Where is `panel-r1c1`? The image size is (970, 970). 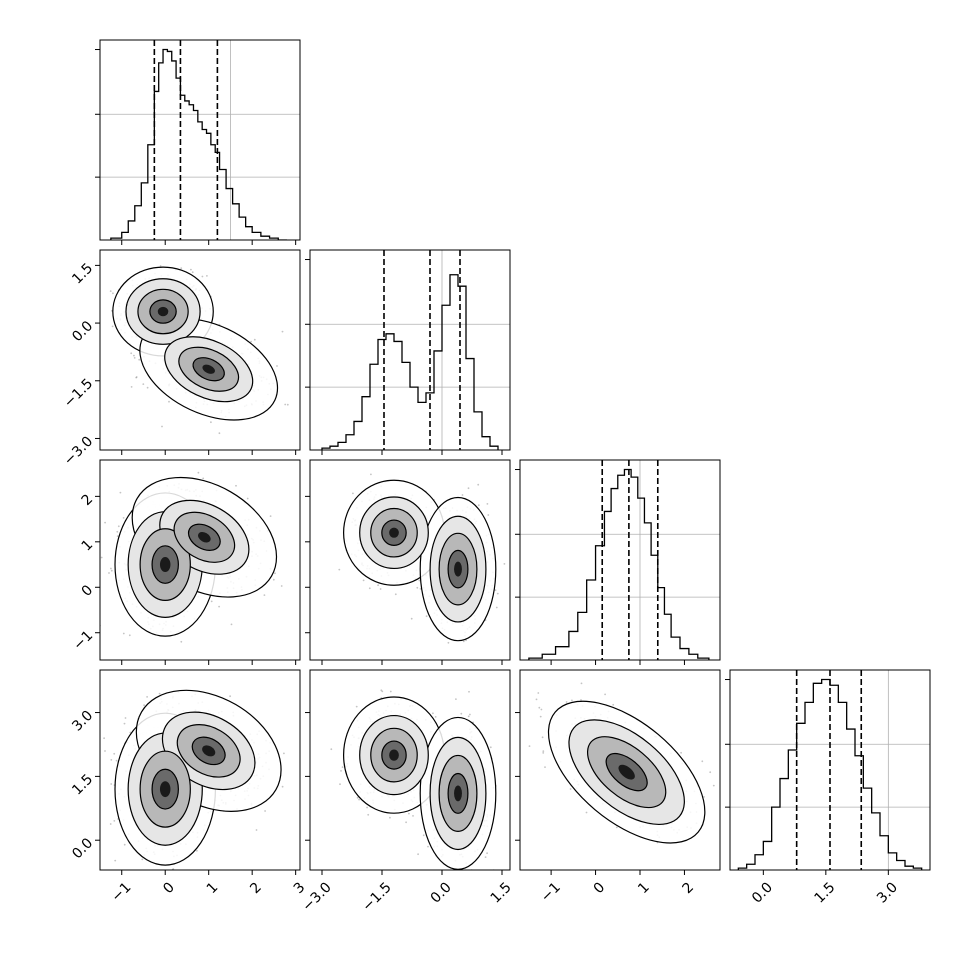
panel-r1c1 is located at coordinates (408, 352).